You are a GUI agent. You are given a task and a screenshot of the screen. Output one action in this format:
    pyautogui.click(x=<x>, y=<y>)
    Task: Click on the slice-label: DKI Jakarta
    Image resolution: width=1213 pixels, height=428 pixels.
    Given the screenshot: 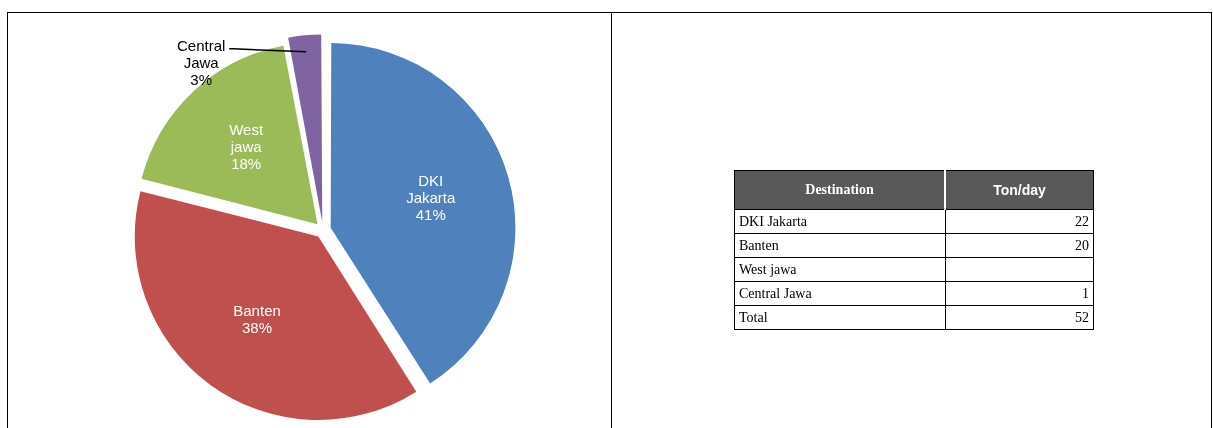 What is the action you would take?
    pyautogui.click(x=431, y=188)
    